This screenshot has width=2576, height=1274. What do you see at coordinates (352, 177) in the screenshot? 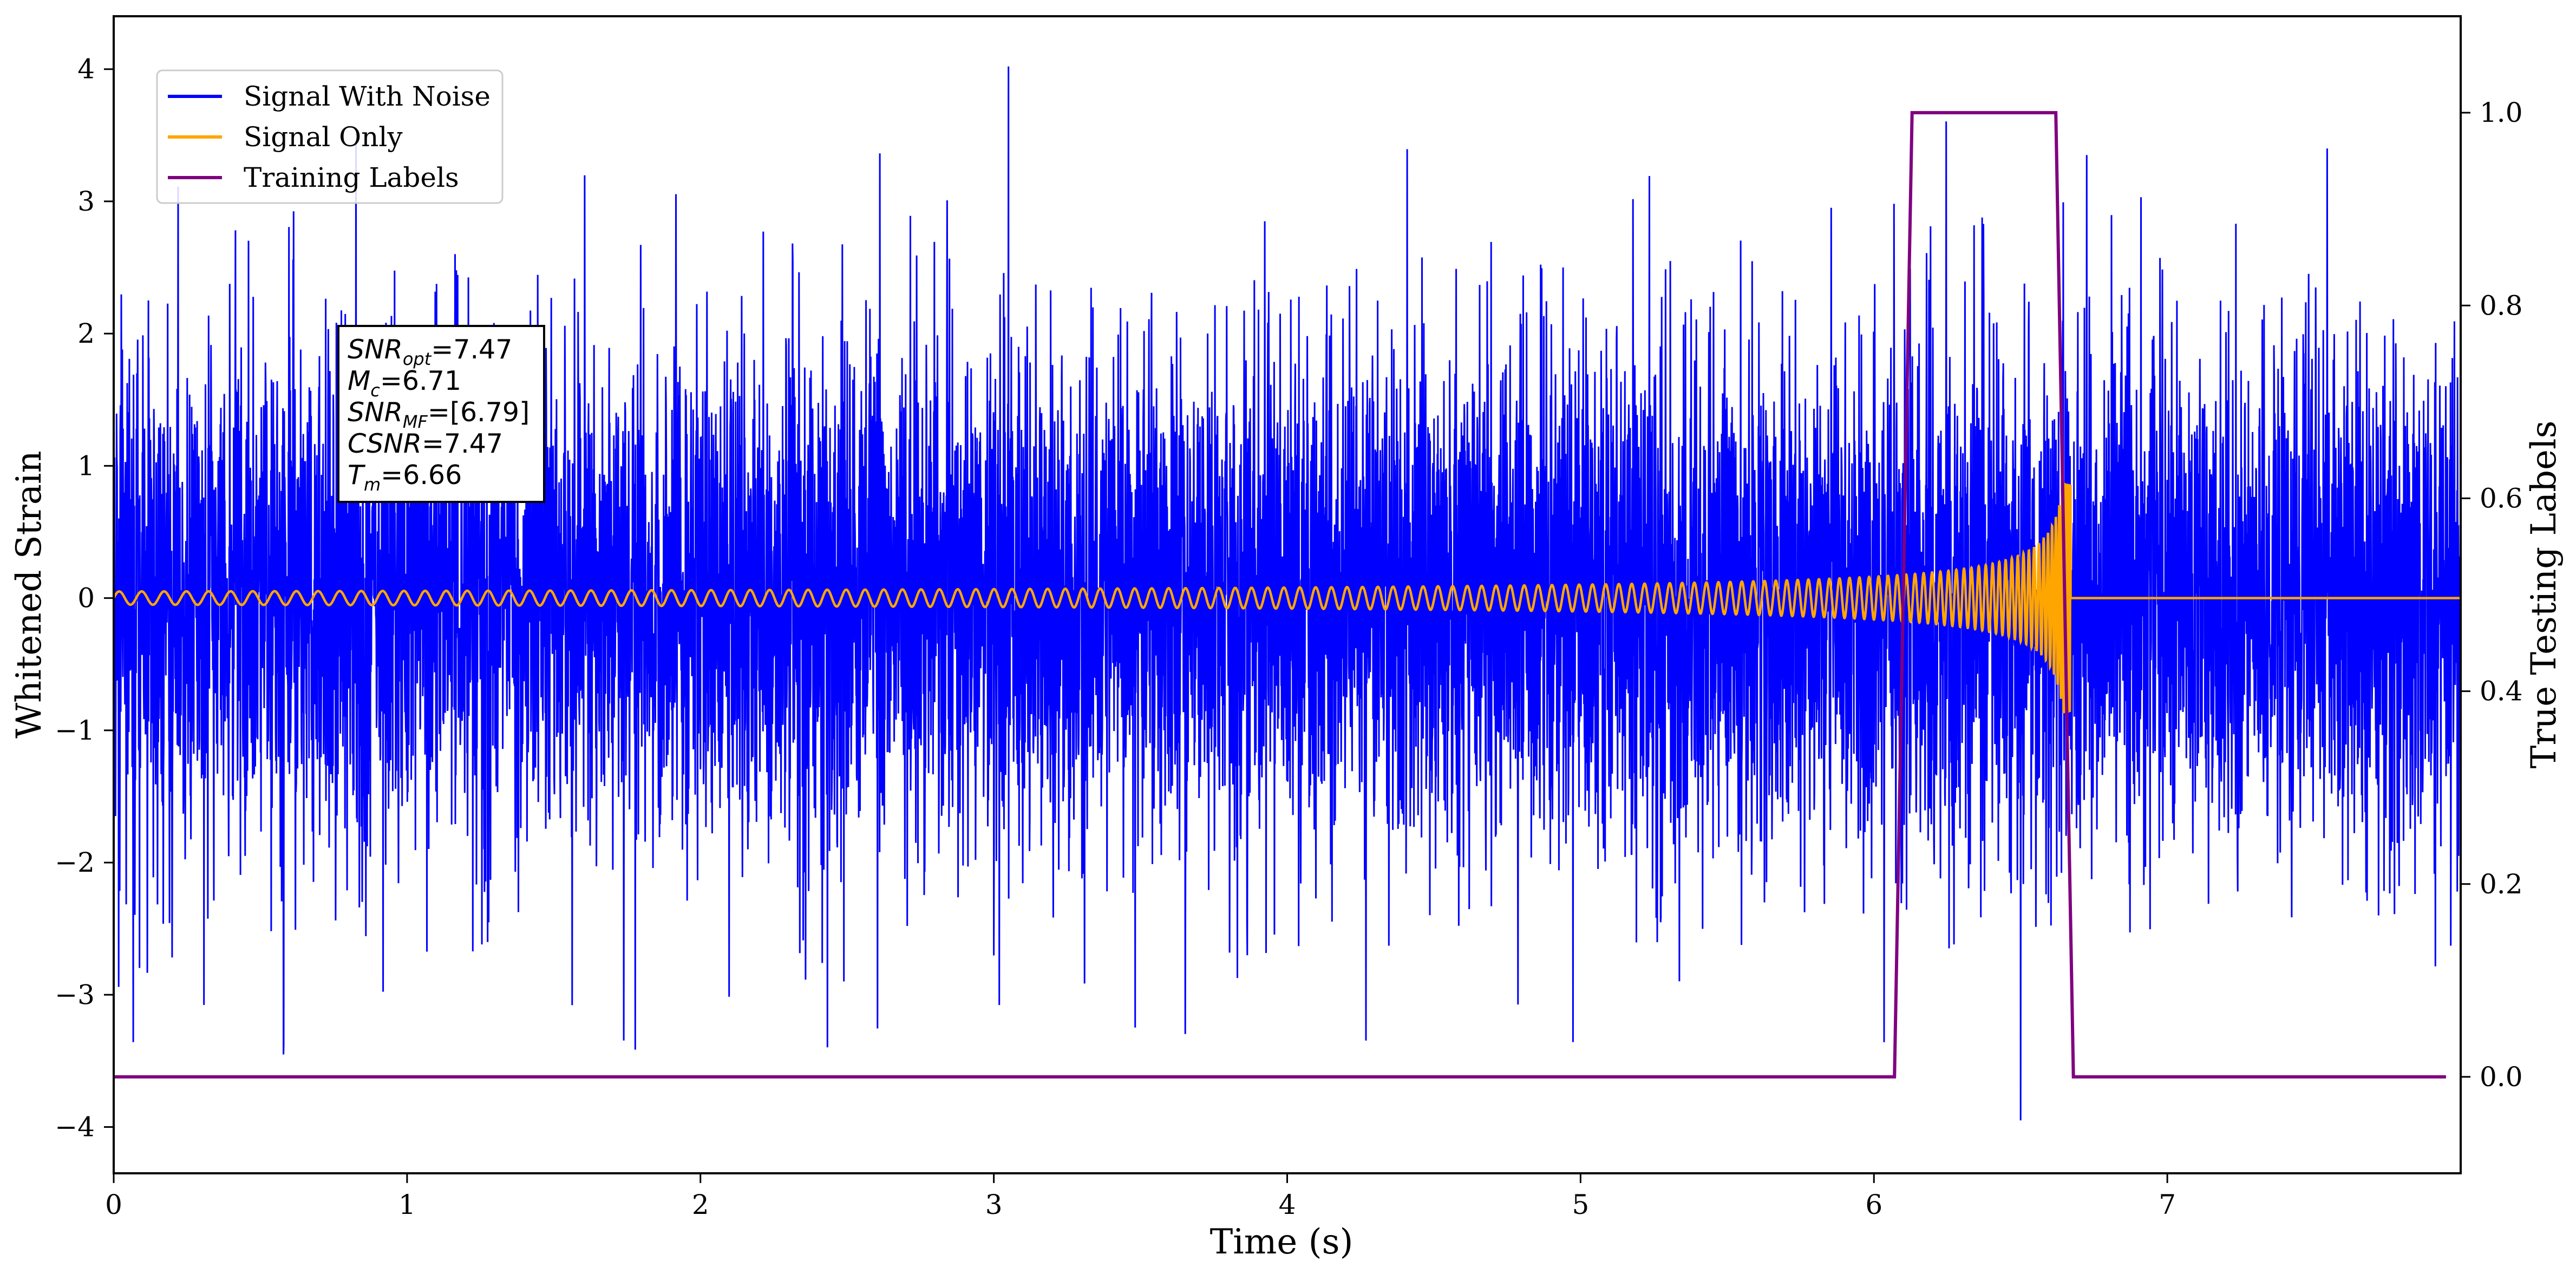
I see `legend-label-training-labels: Training Labels` at bounding box center [352, 177].